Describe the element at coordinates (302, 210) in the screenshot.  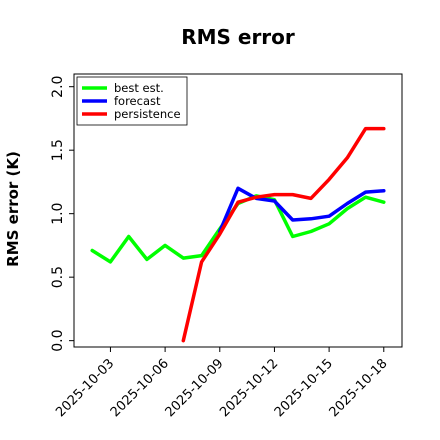
I see `series-line-forecast` at that location.